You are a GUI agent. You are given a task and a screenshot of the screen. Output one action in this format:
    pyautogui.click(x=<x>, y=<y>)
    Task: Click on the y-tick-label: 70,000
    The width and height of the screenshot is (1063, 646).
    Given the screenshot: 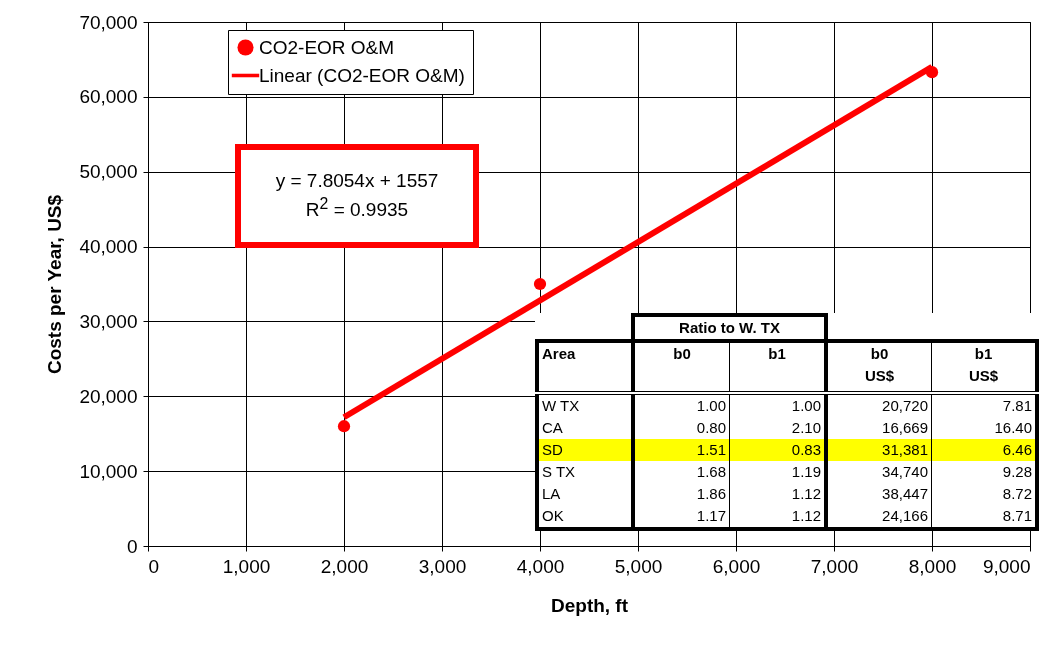 What is the action you would take?
    pyautogui.click(x=108, y=22)
    